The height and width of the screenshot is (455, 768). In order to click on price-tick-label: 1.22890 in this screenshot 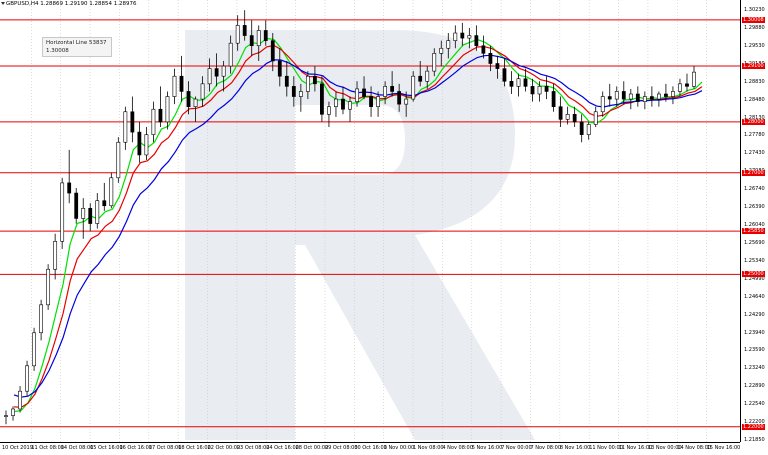, I will do `click(754, 386)`.